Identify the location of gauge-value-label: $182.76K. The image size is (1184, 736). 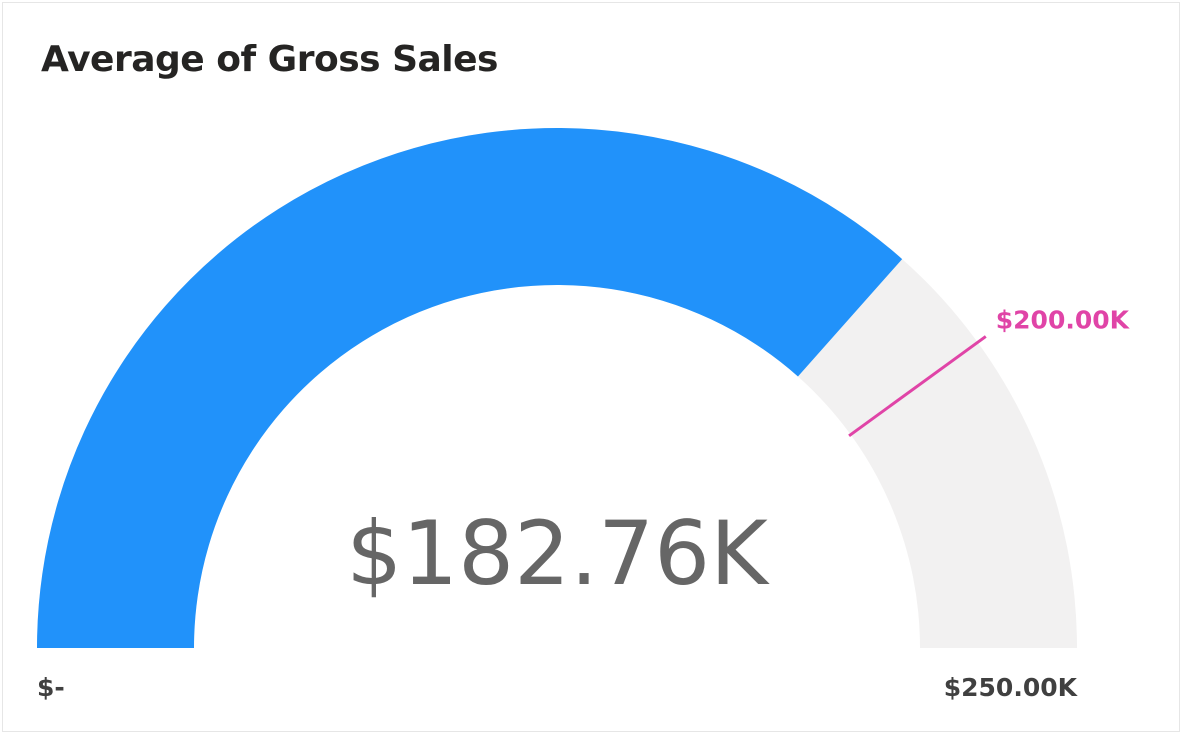
(558, 553).